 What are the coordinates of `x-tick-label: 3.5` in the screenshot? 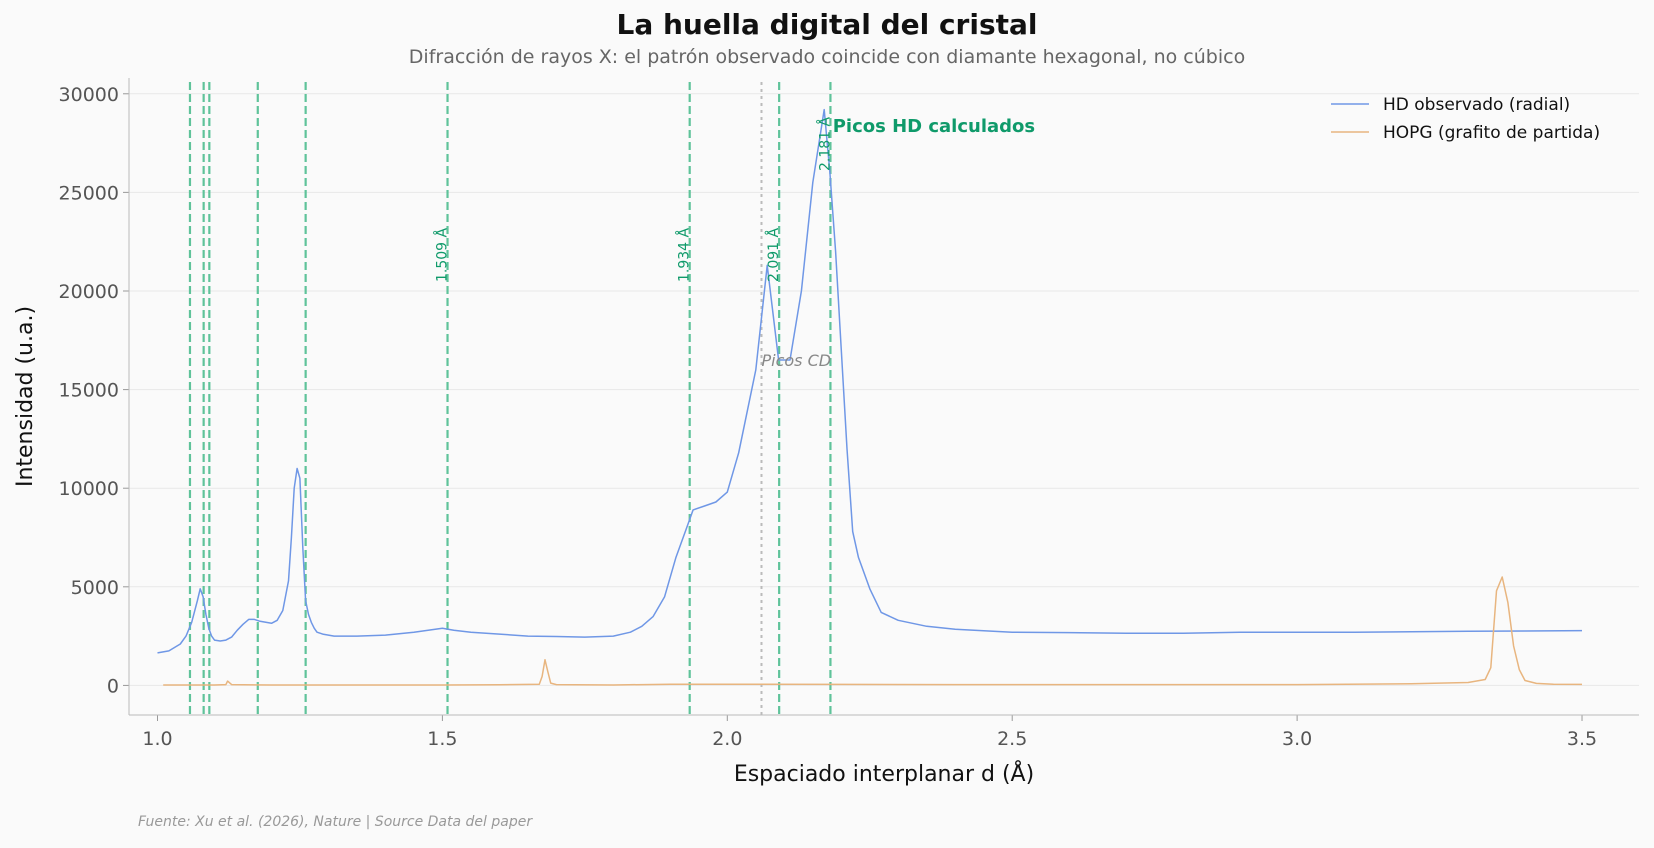 It's located at (1582, 739).